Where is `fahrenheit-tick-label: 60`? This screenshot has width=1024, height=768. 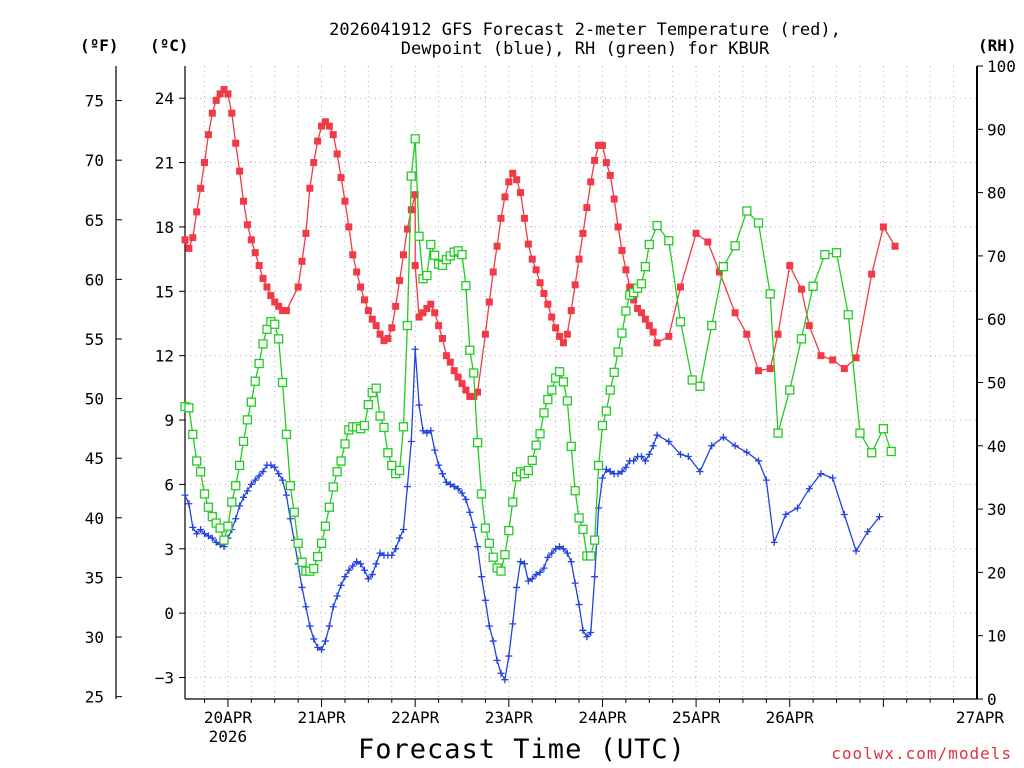 fahrenheit-tick-label: 60 is located at coordinates (94, 279).